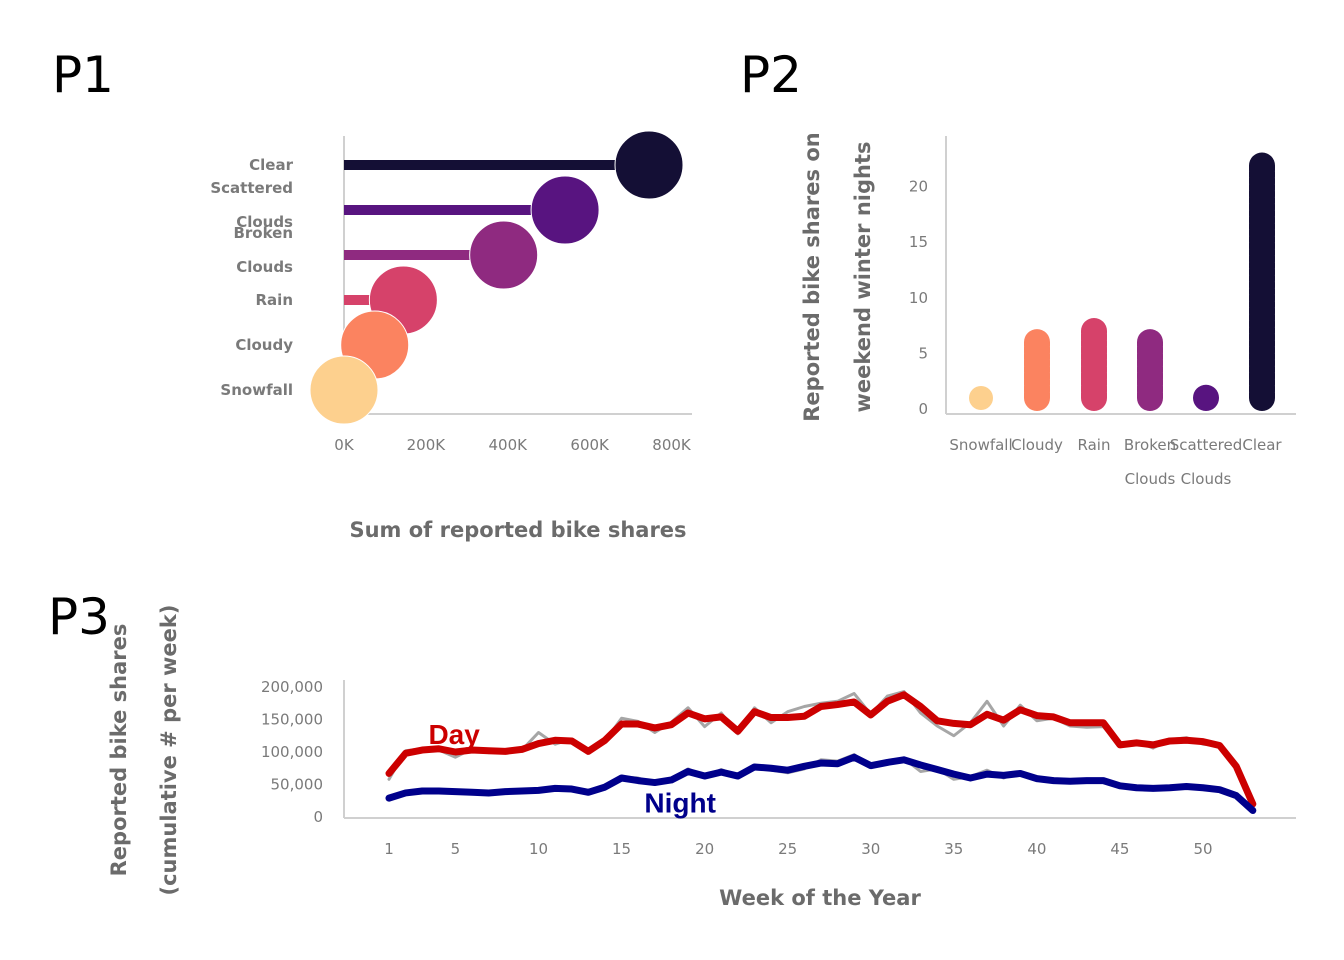  I want to click on p3-x-tick-label: 35, so click(953, 849).